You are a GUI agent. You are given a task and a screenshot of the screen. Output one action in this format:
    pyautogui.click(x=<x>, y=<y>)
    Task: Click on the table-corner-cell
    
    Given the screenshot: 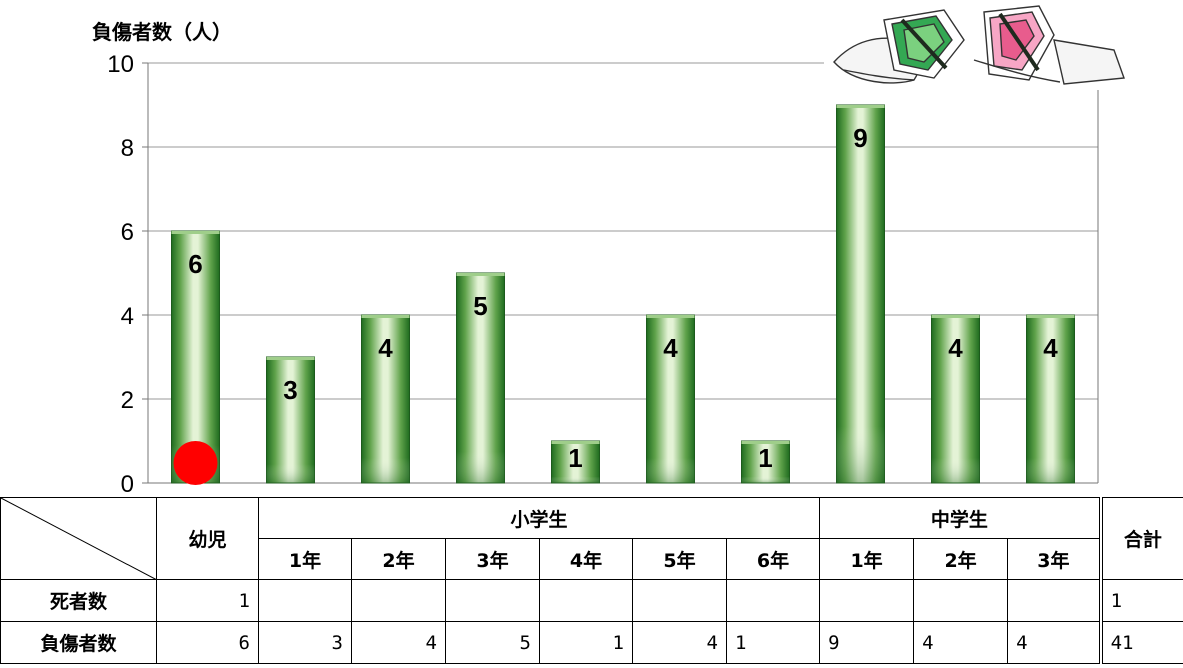 What is the action you would take?
    pyautogui.click(x=78, y=538)
    